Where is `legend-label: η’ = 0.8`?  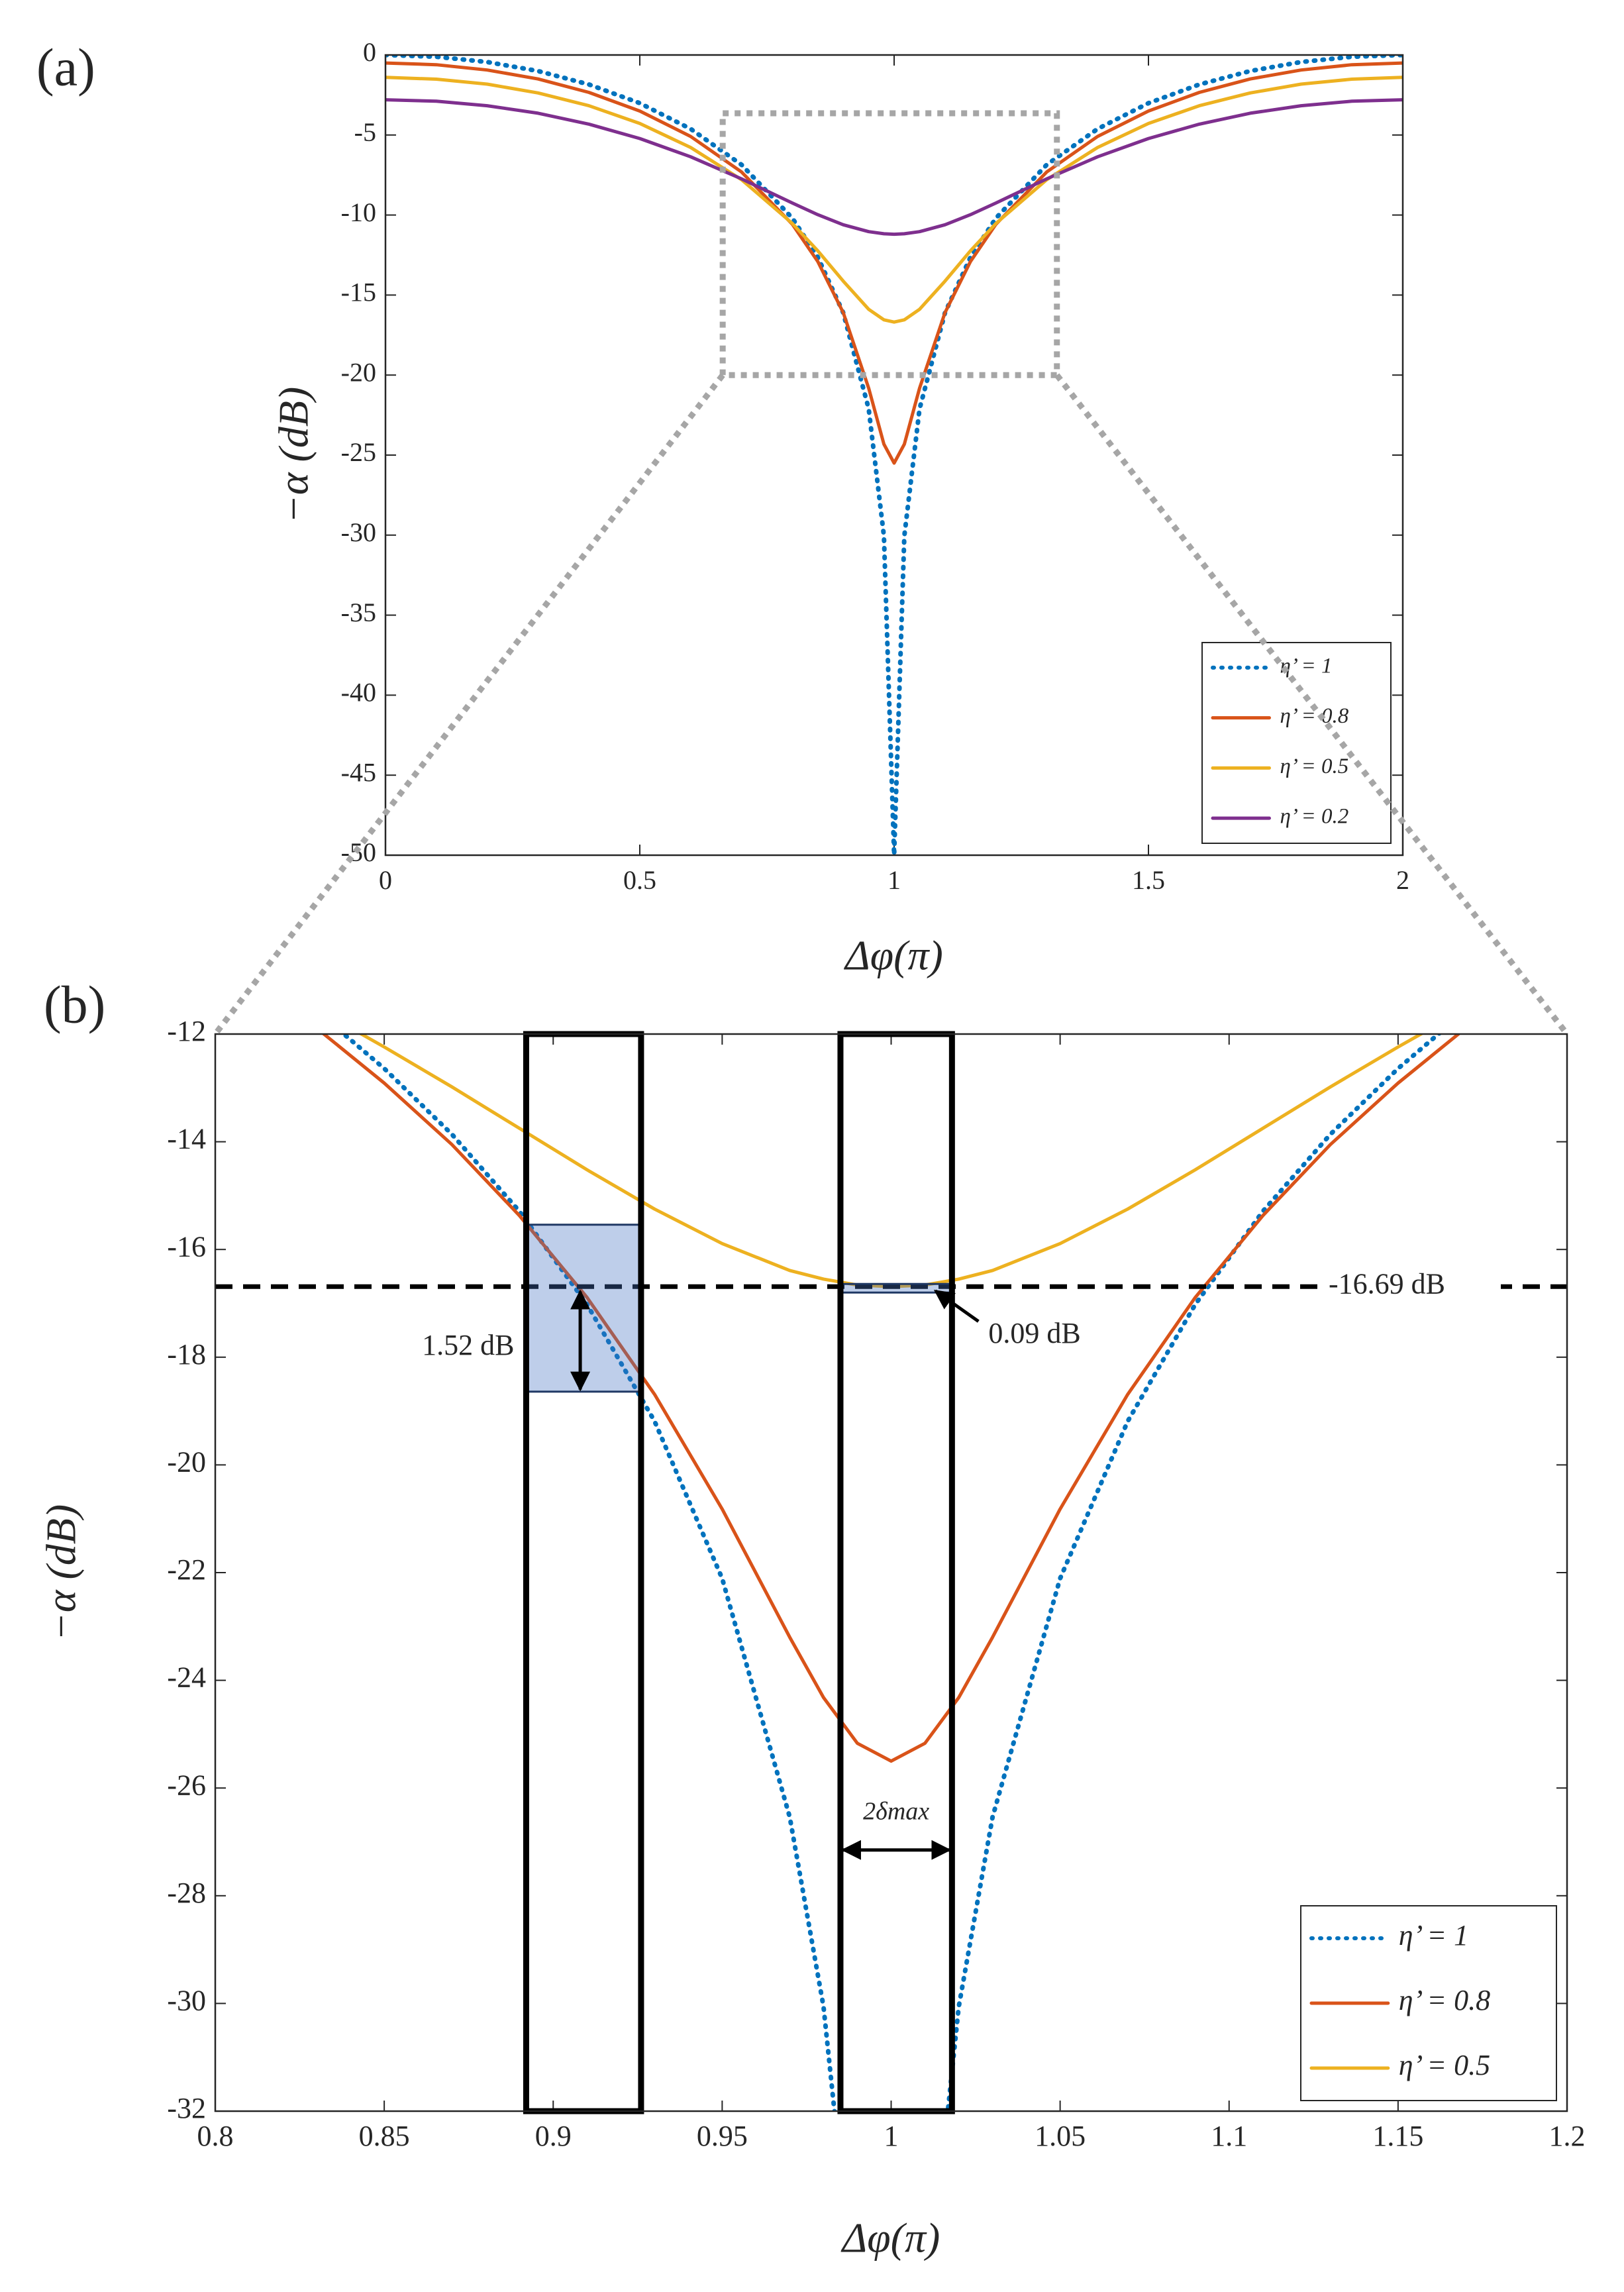
legend-label: η’ = 0.8 is located at coordinates (1444, 2000).